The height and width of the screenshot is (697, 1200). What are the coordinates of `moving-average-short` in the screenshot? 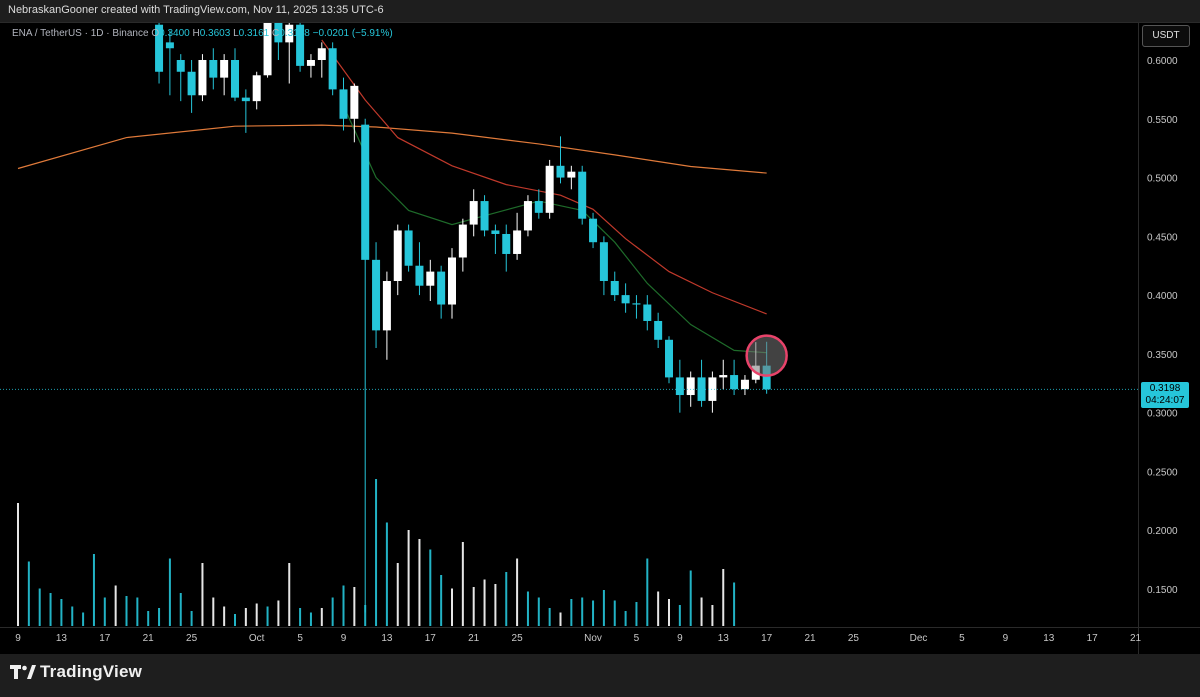 It's located at (554, 229).